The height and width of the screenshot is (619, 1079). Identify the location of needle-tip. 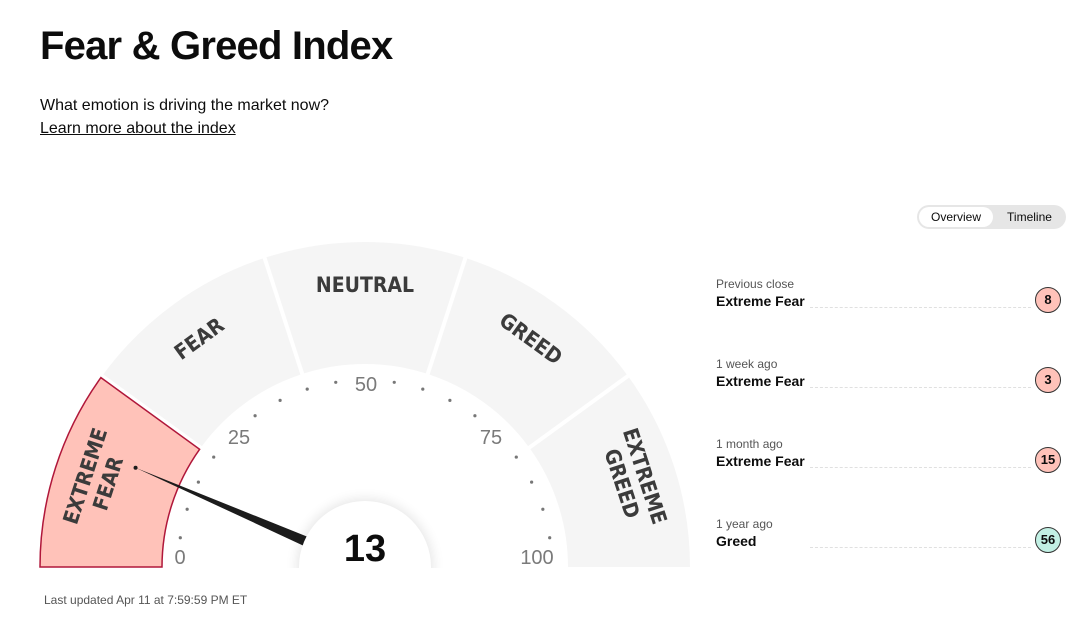
(135, 467).